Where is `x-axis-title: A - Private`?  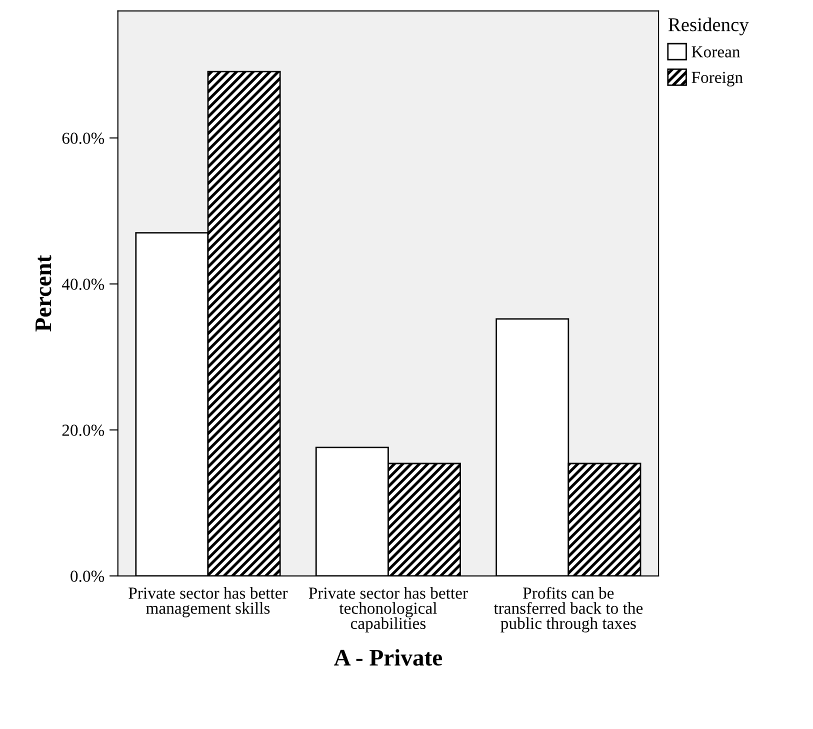 x-axis-title: A - Private is located at coordinates (388, 657).